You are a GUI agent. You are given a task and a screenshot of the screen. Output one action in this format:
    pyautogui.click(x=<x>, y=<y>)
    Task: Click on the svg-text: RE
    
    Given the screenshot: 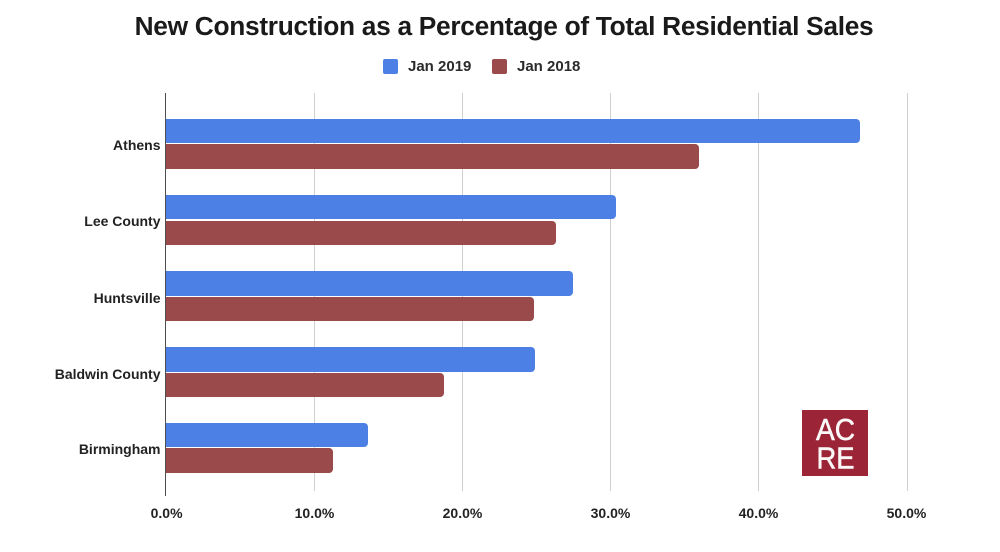 What is the action you would take?
    pyautogui.click(x=836, y=459)
    